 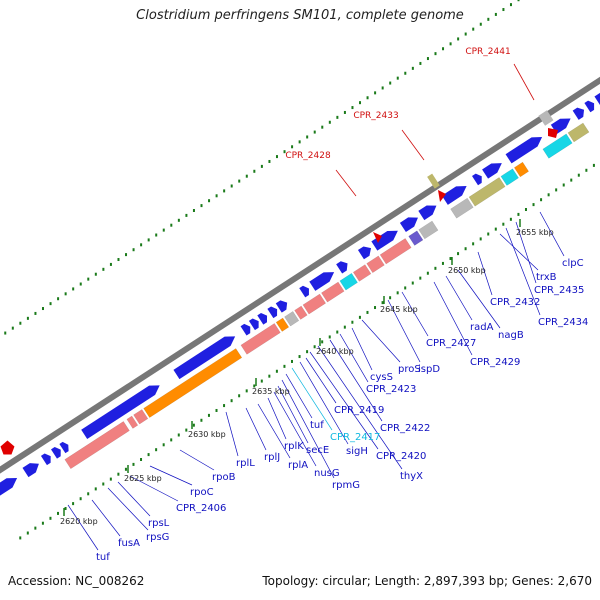 What do you see at coordinates (482, 327) in the screenshot?
I see `gene-label: radA` at bounding box center [482, 327].